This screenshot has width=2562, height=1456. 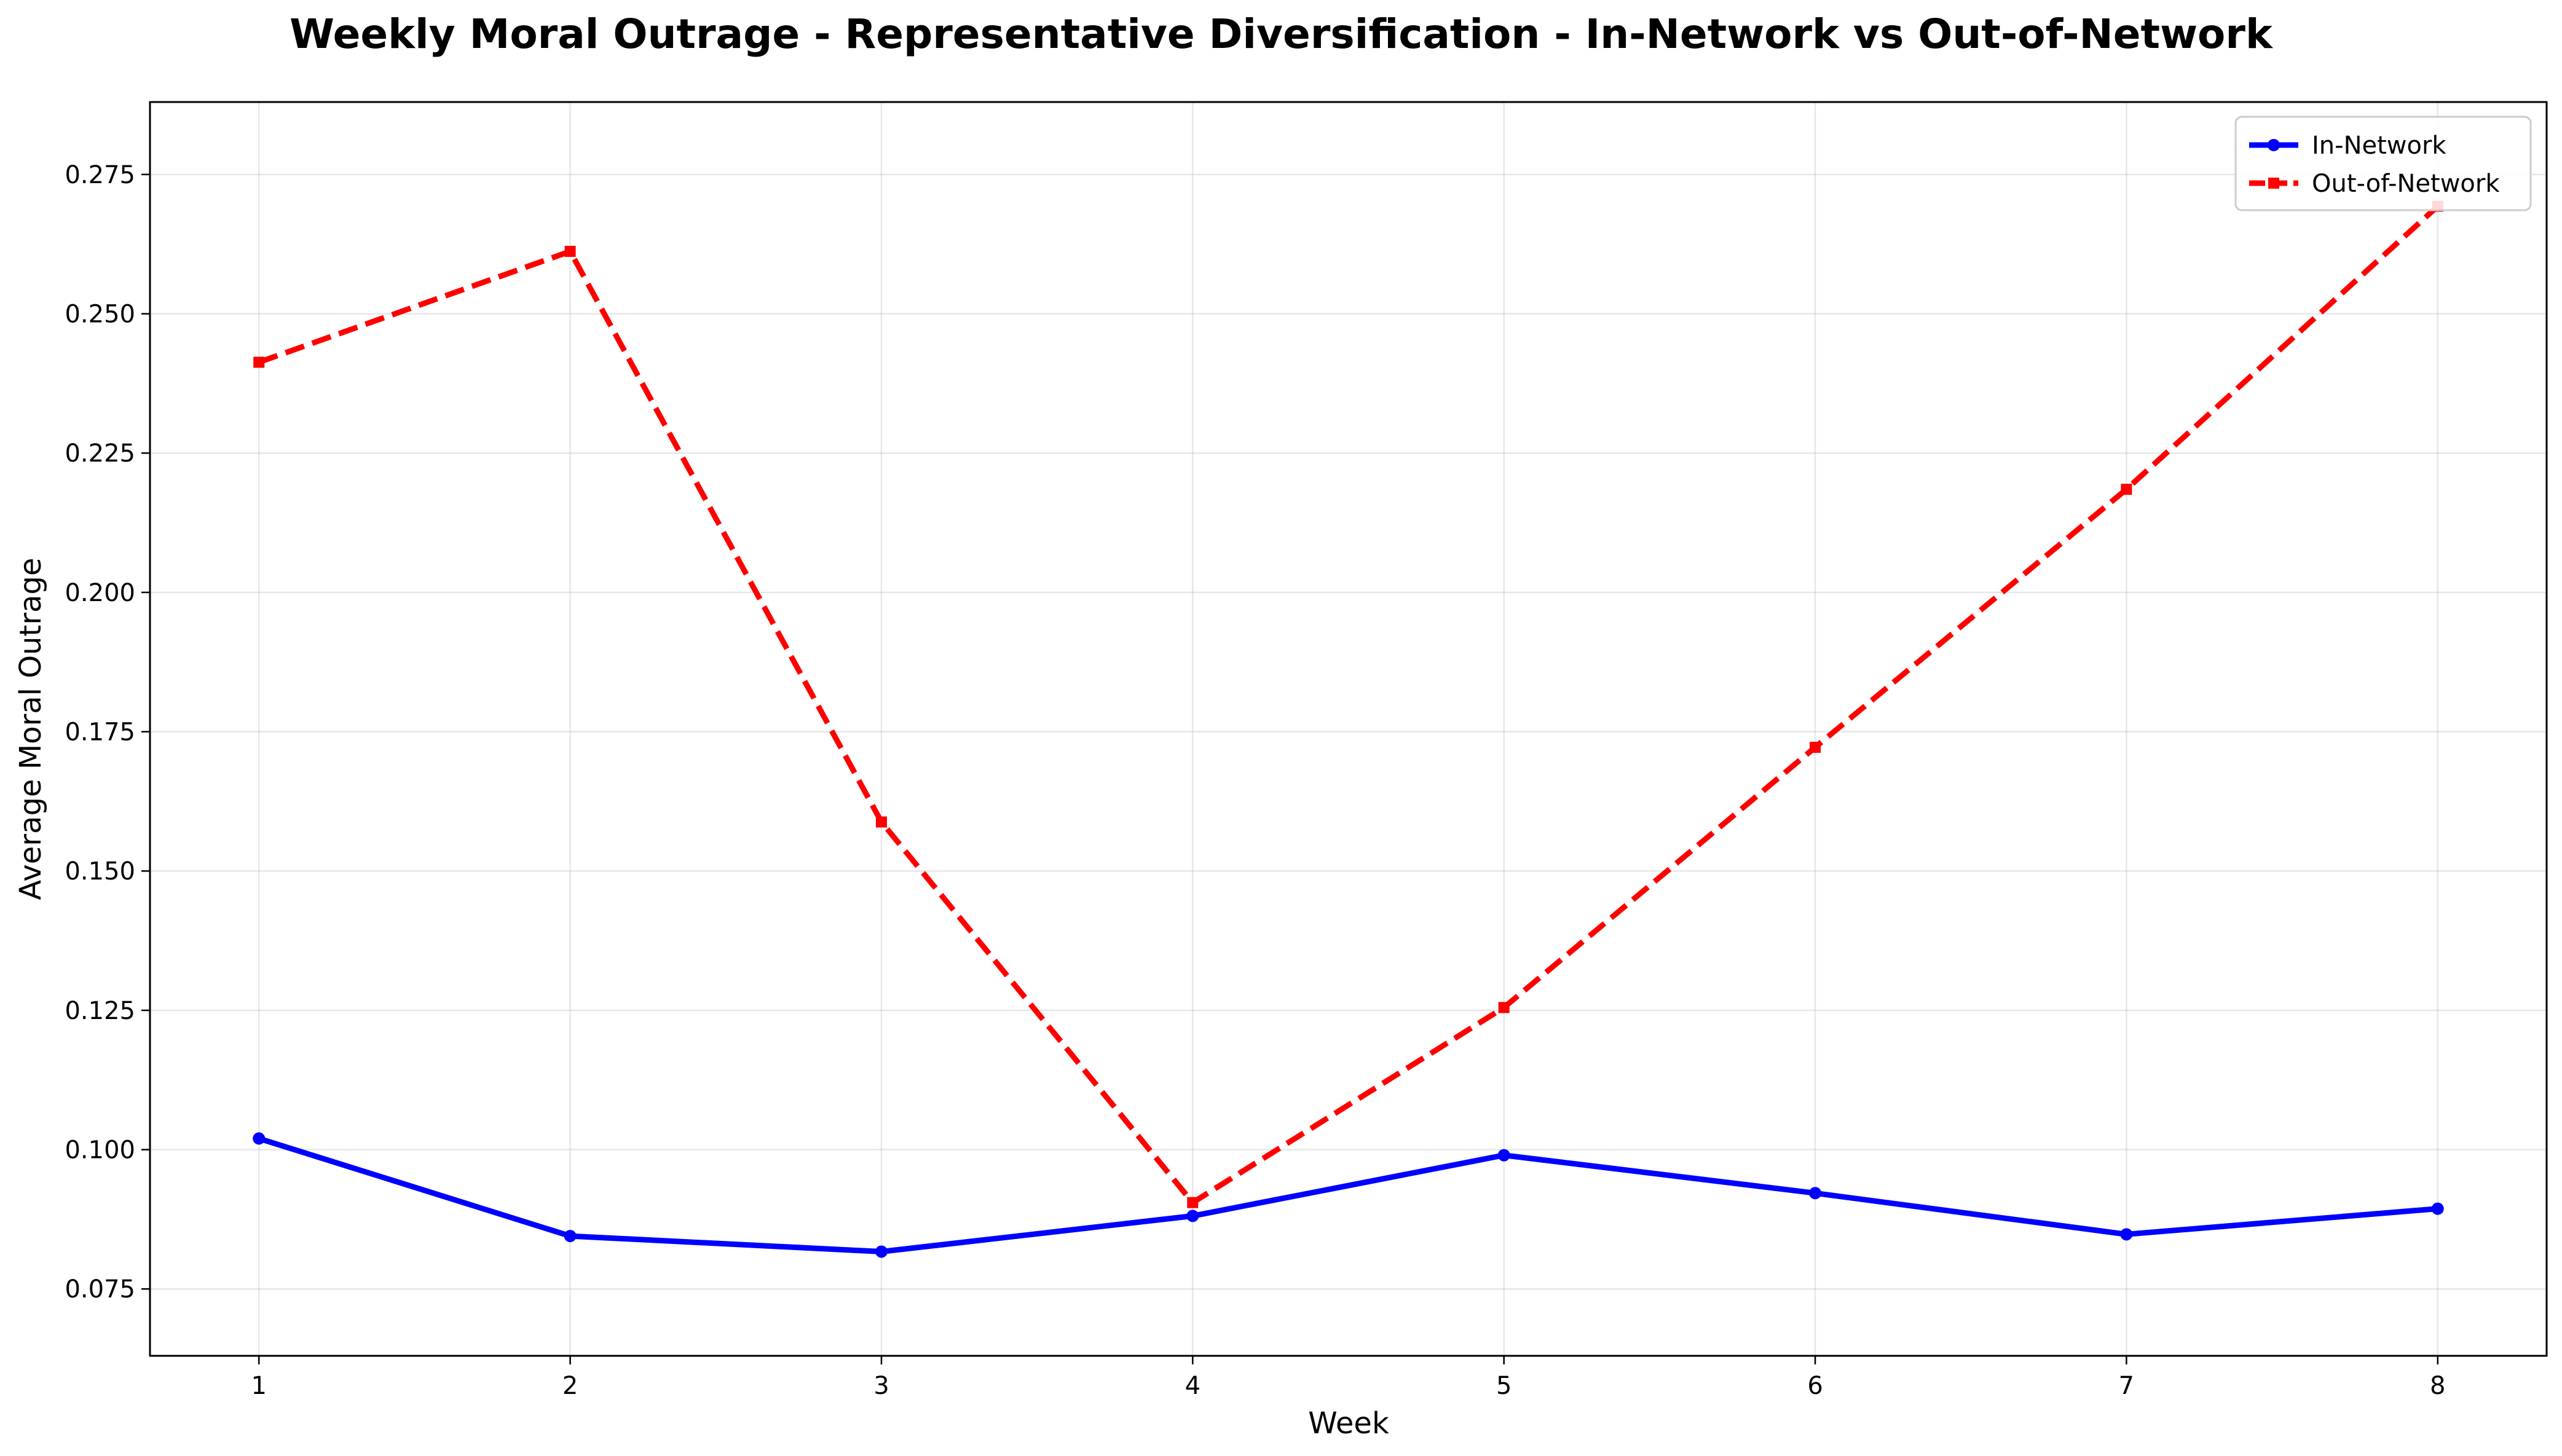 I want to click on x-tick-label: 8, so click(x=2437, y=1386).